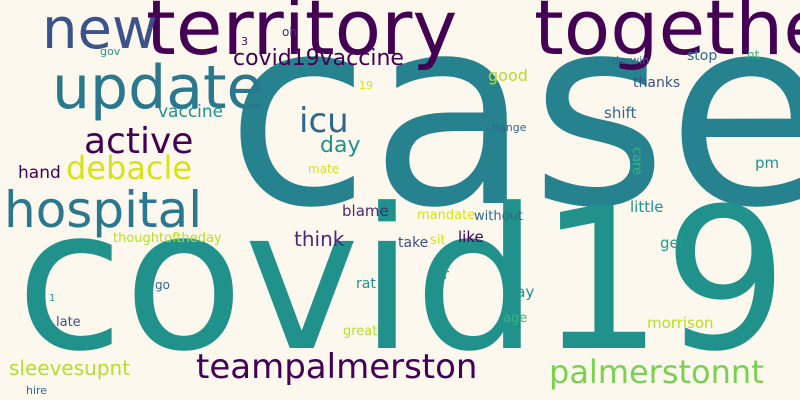  What do you see at coordinates (129, 168) in the screenshot?
I see `word-debacle: debacle` at bounding box center [129, 168].